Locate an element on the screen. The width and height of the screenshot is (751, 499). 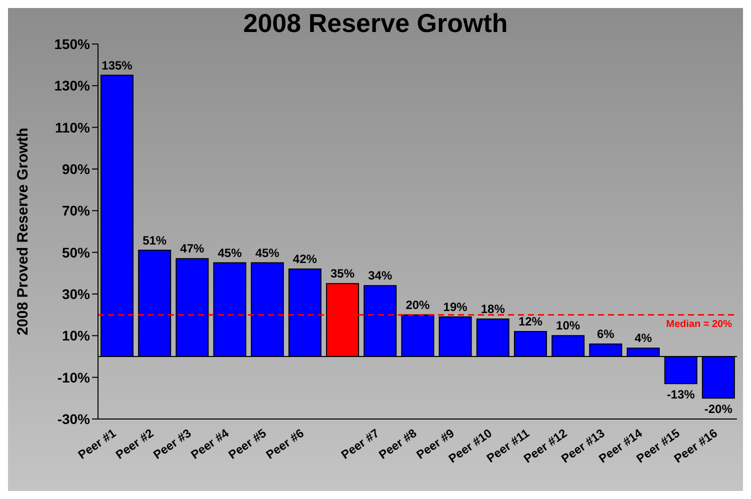
ref-line-label: Median = 20% is located at coordinates (699, 324).